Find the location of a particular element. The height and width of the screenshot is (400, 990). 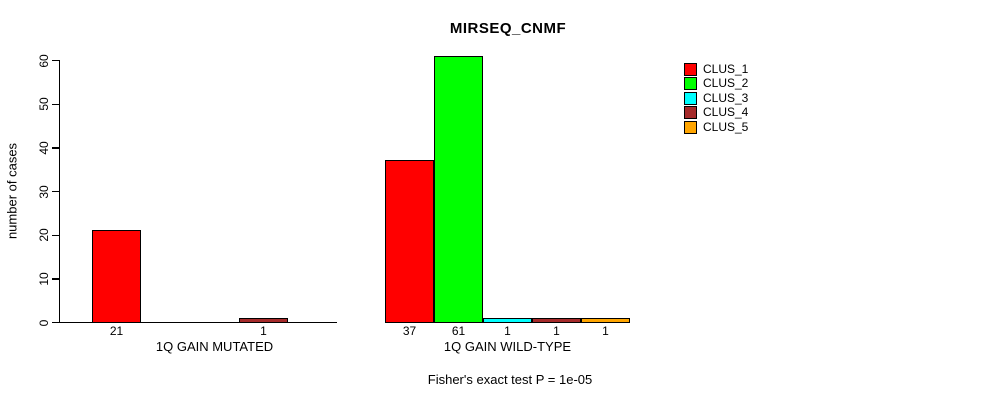

legend-row: CLUS_5 is located at coordinates (716, 127).